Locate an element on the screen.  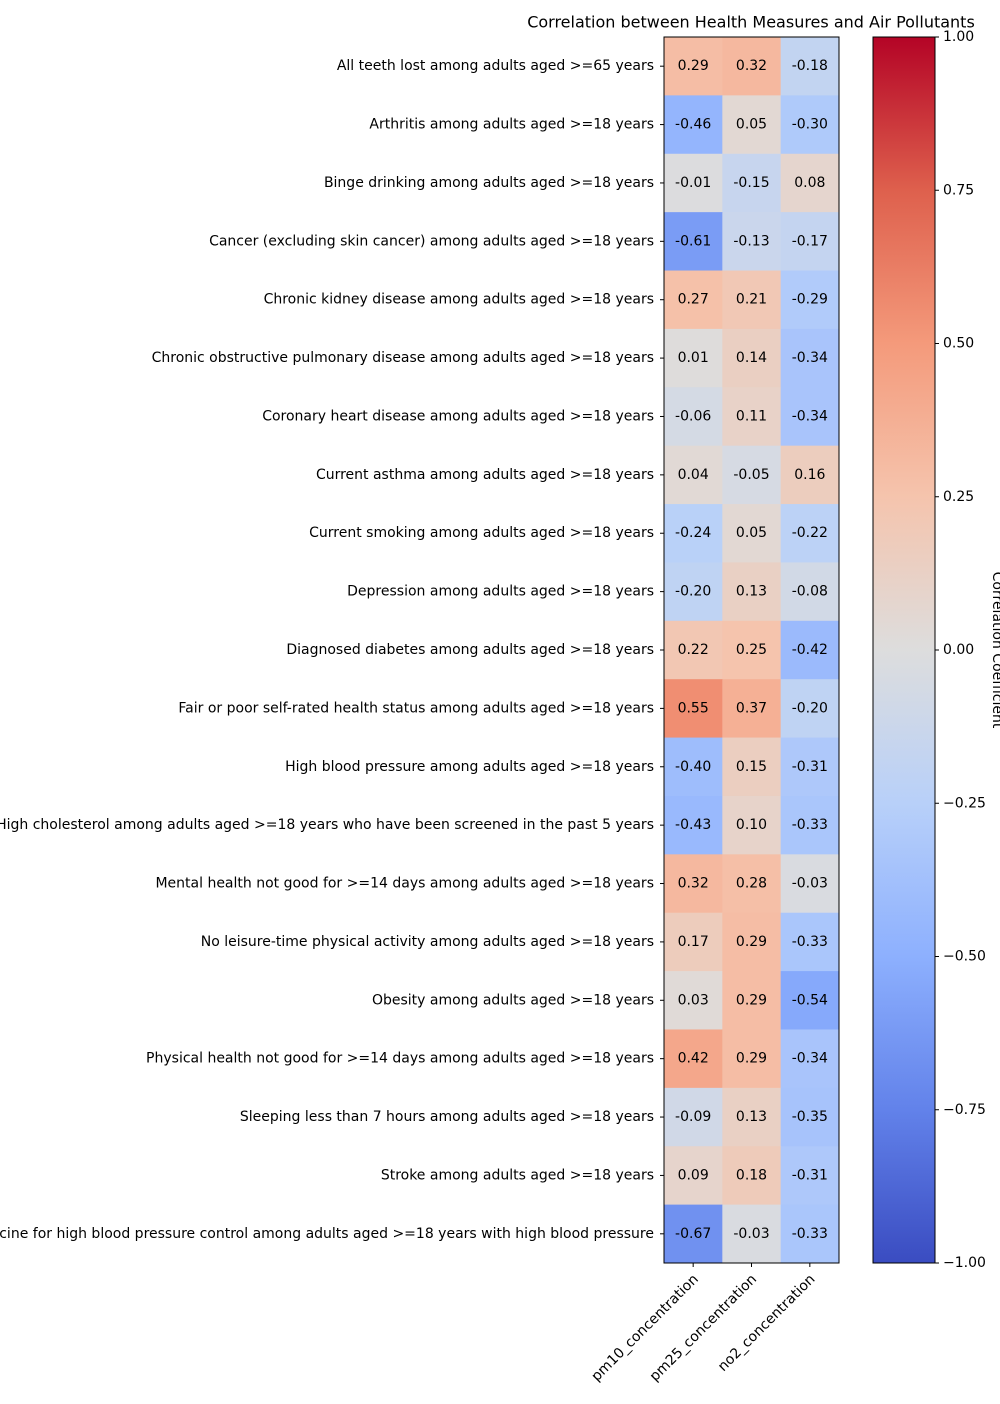
cell-label: -0.42 is located at coordinates (810, 650).